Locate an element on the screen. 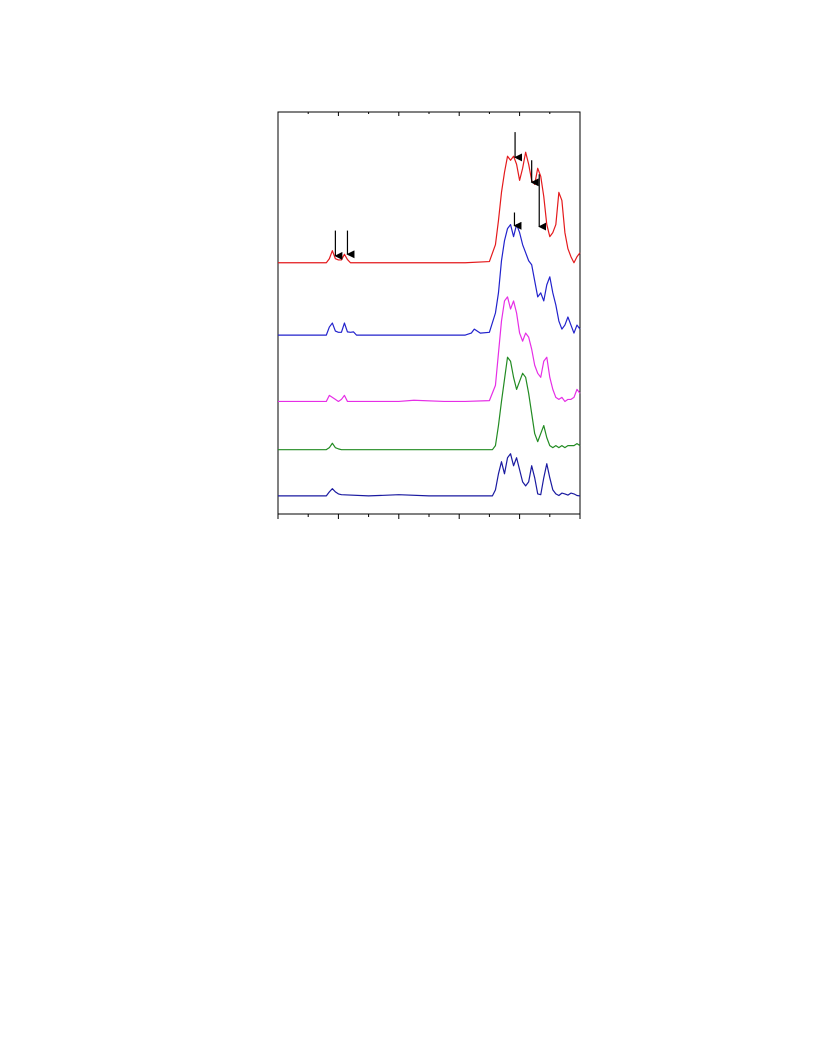  plot-frame is located at coordinates (429, 313).